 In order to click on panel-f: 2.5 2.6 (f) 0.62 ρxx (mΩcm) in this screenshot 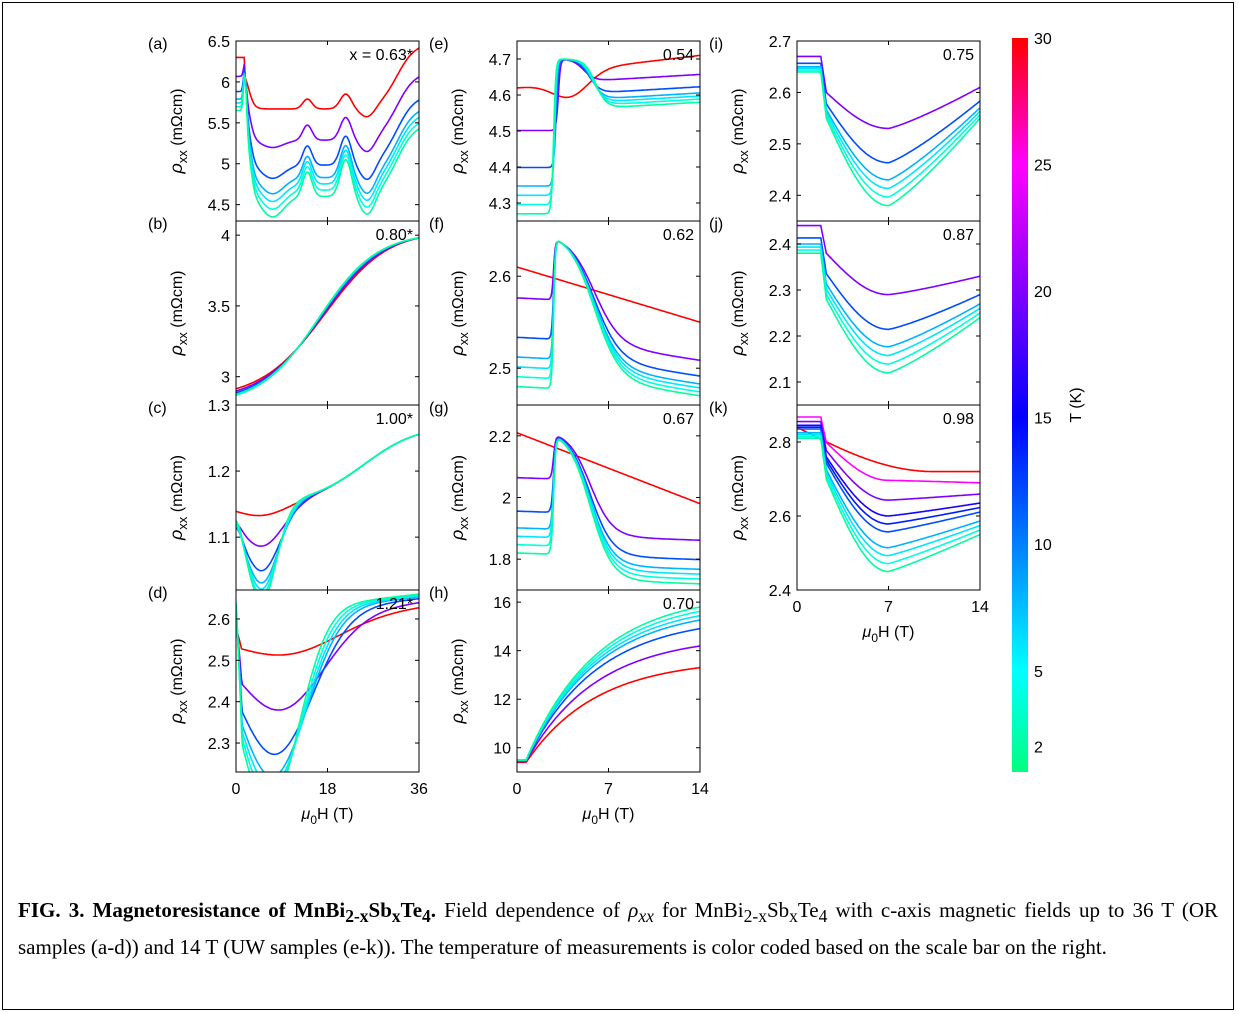, I will do `click(565, 311)`.